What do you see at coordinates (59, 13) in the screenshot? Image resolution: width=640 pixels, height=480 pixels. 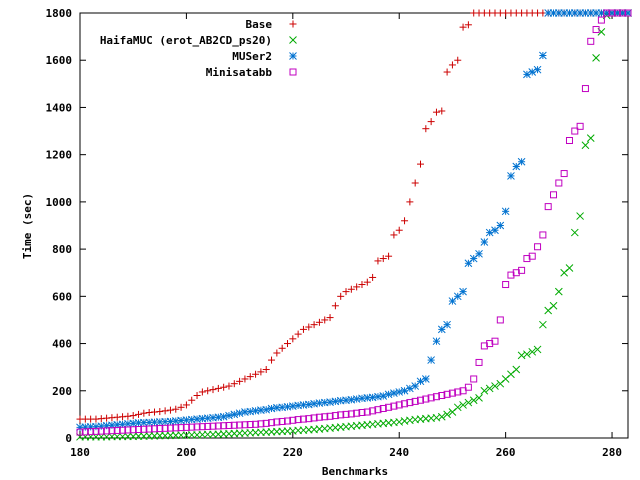 I see `y-tick-label: 1800` at bounding box center [59, 13].